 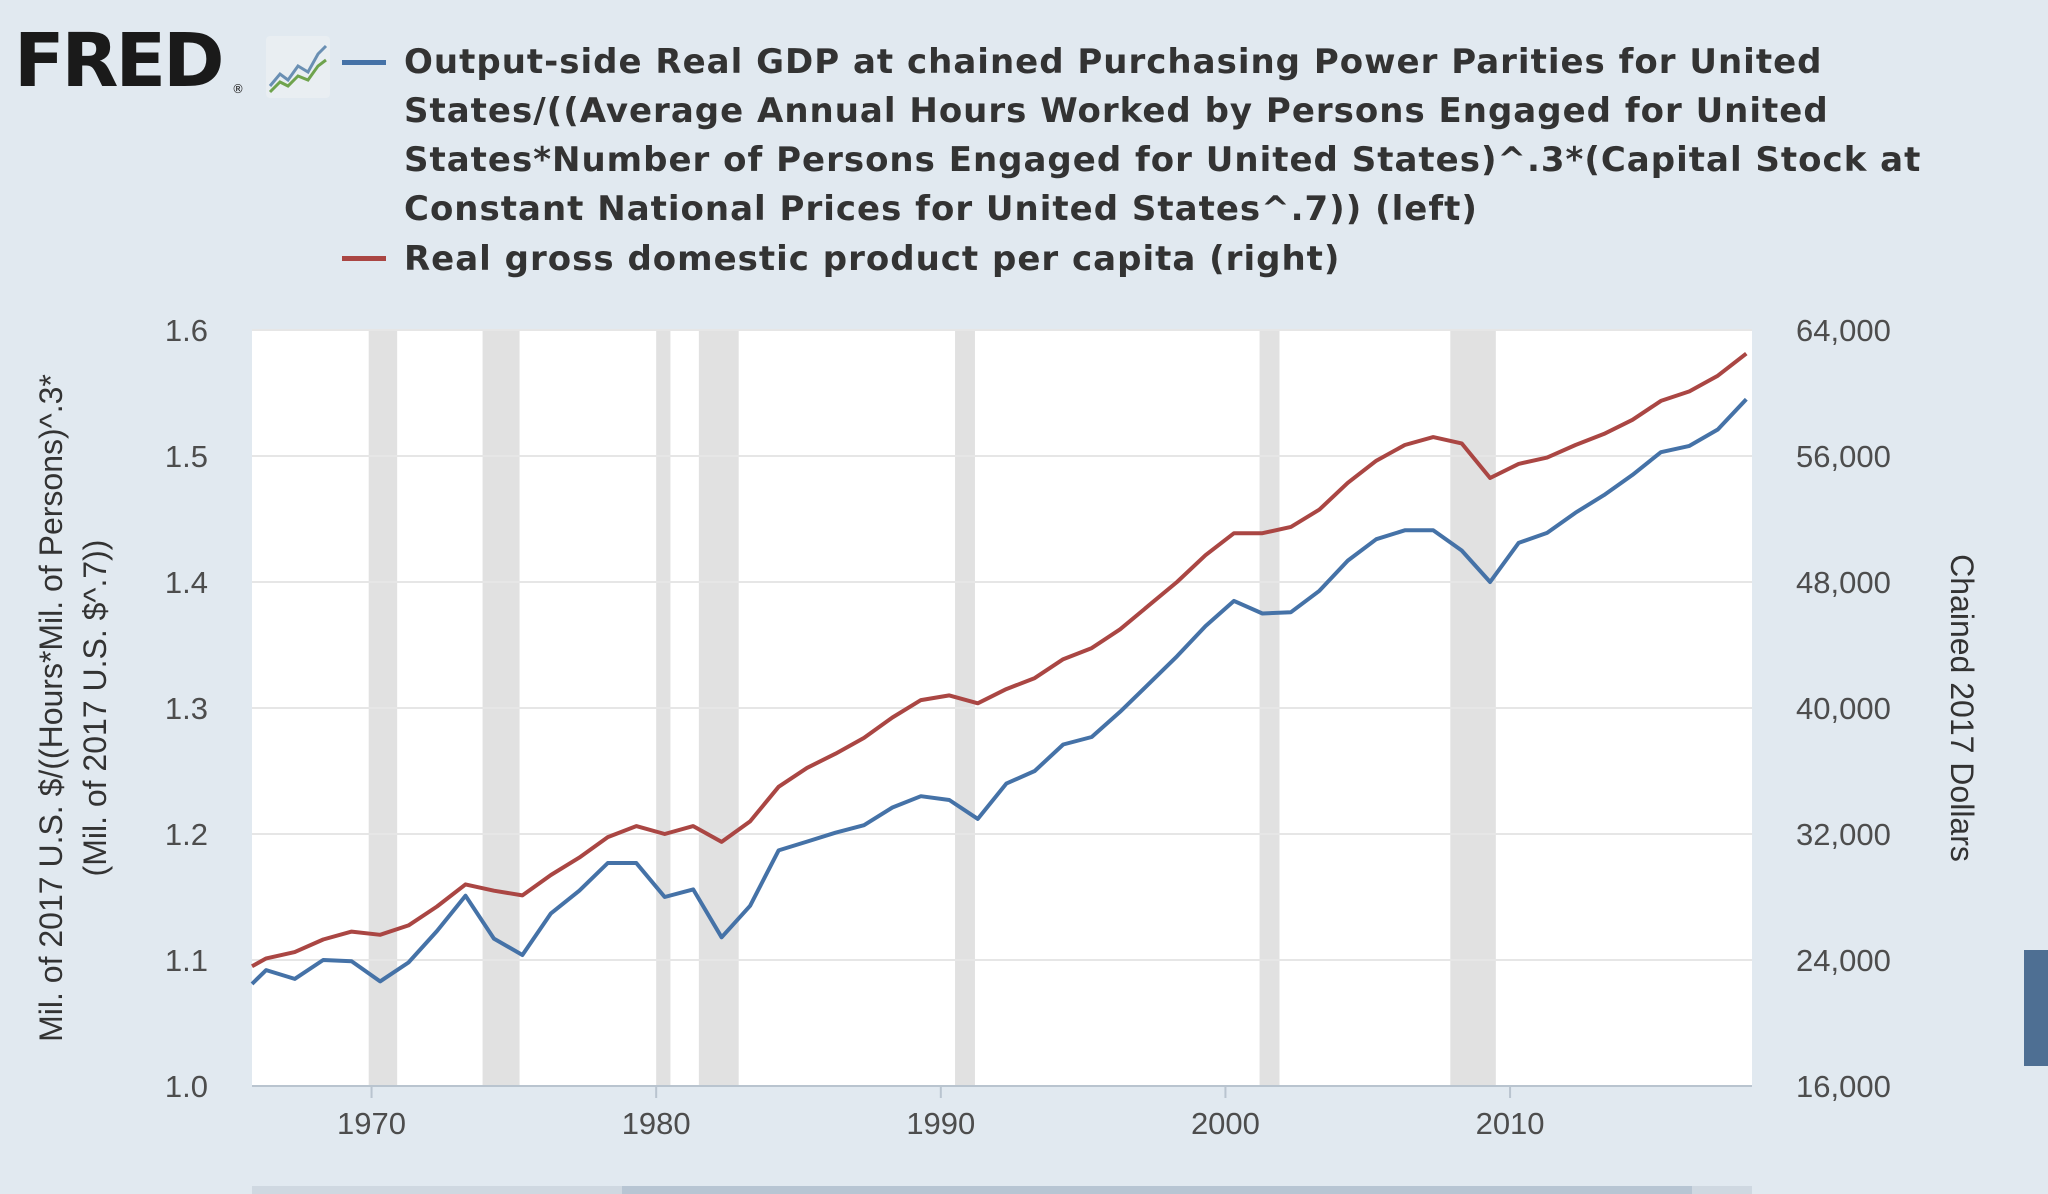 What do you see at coordinates (95, 708) in the screenshot?
I see `left-axis-title-line-2: (Mil. of 2017 U.S. $^.7))` at bounding box center [95, 708].